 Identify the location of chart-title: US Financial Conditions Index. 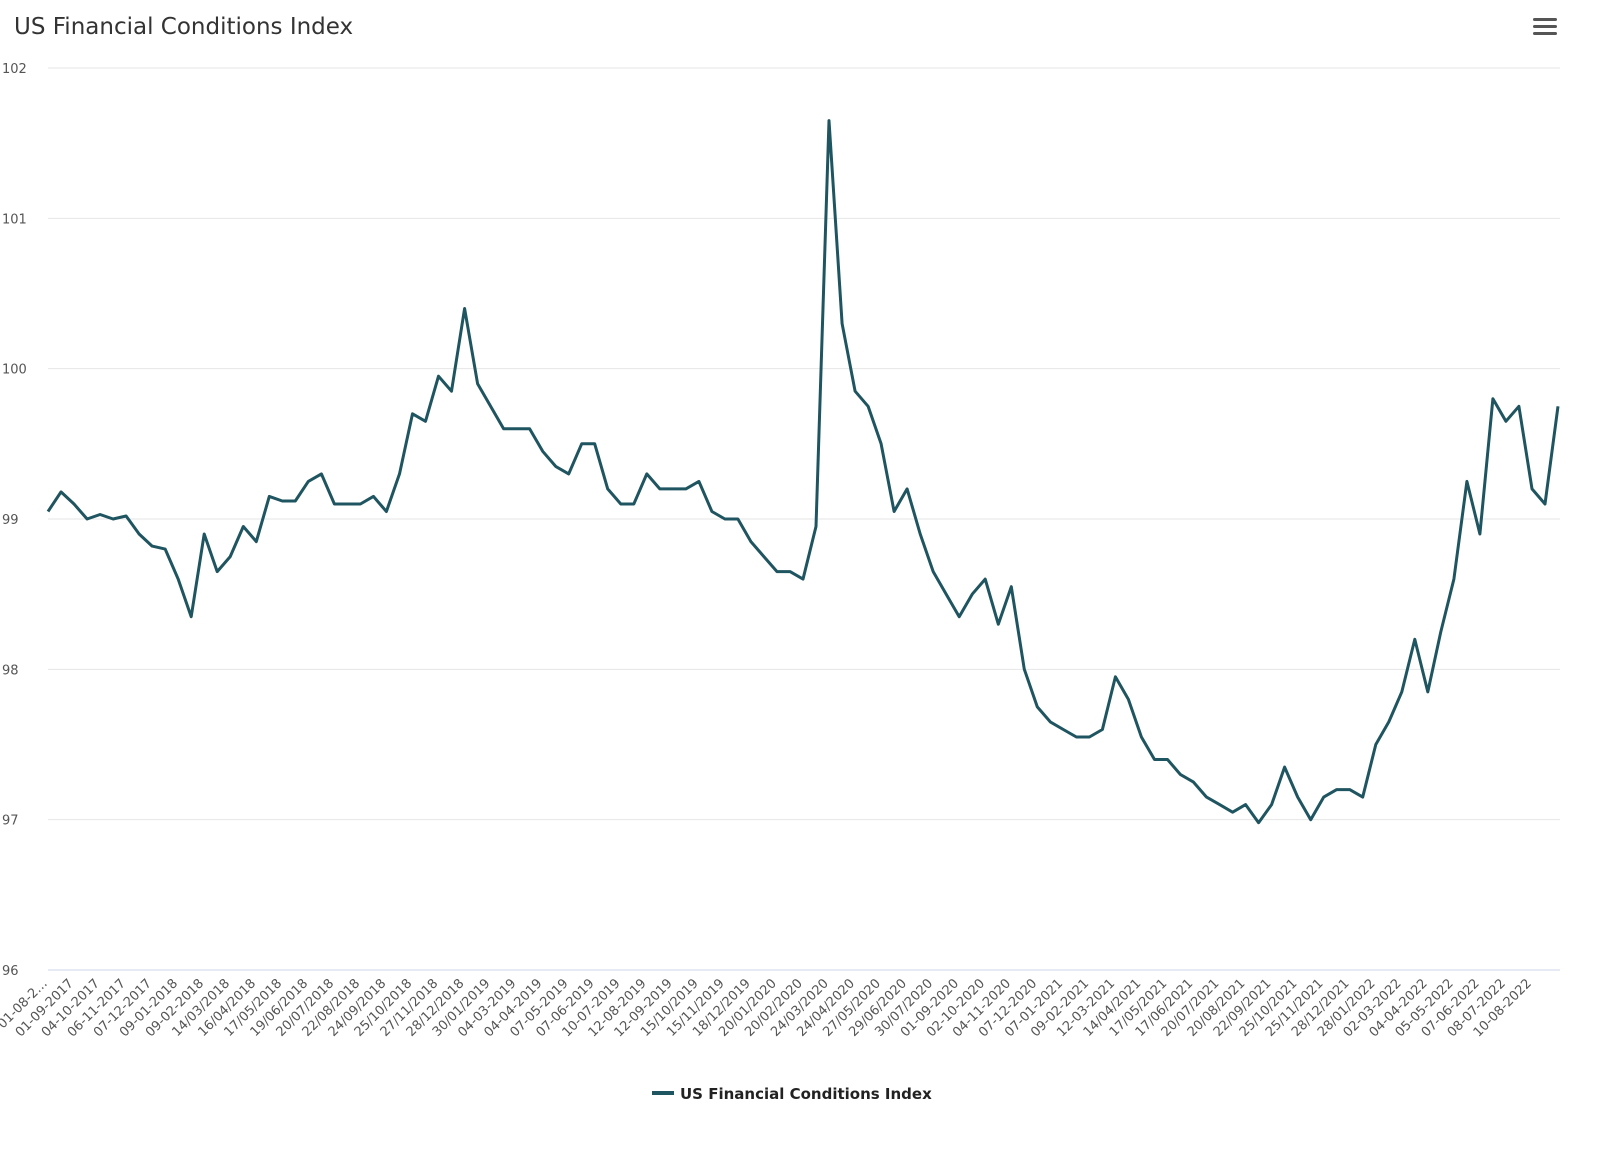
(183, 27).